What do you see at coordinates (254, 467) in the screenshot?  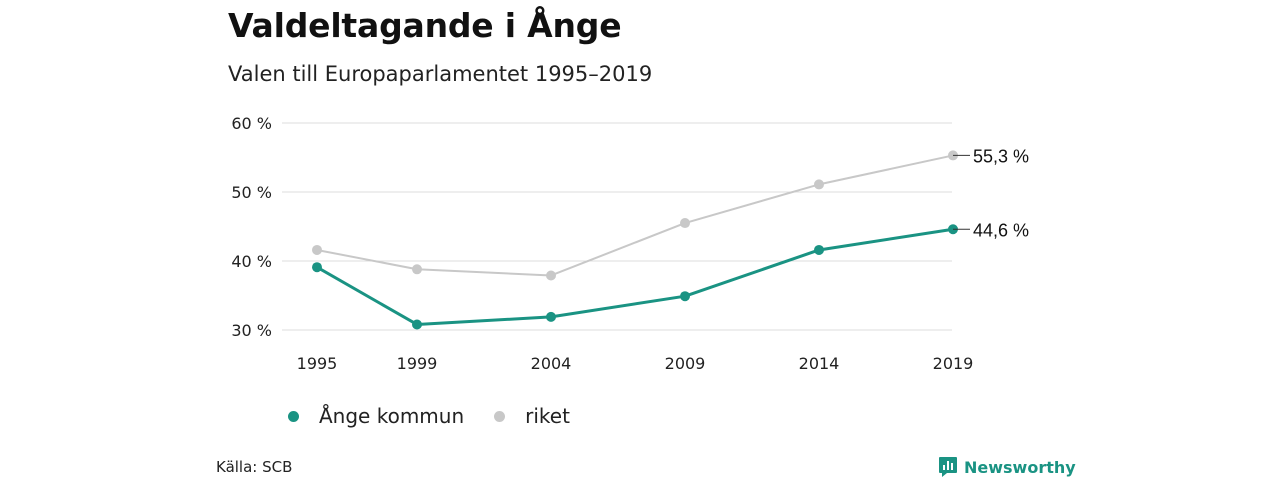 I see `source-note: Källa: SCB` at bounding box center [254, 467].